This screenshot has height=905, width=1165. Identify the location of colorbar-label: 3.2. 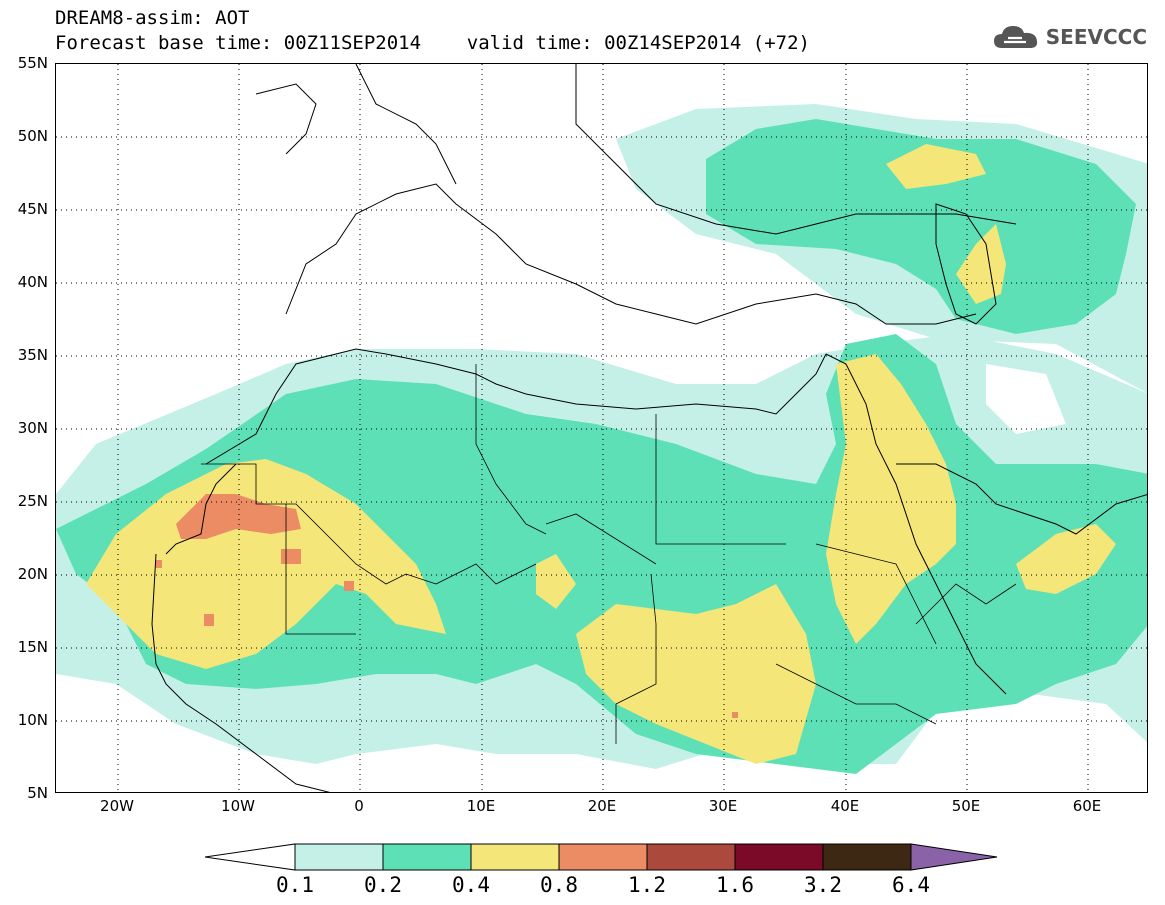
(823, 885).